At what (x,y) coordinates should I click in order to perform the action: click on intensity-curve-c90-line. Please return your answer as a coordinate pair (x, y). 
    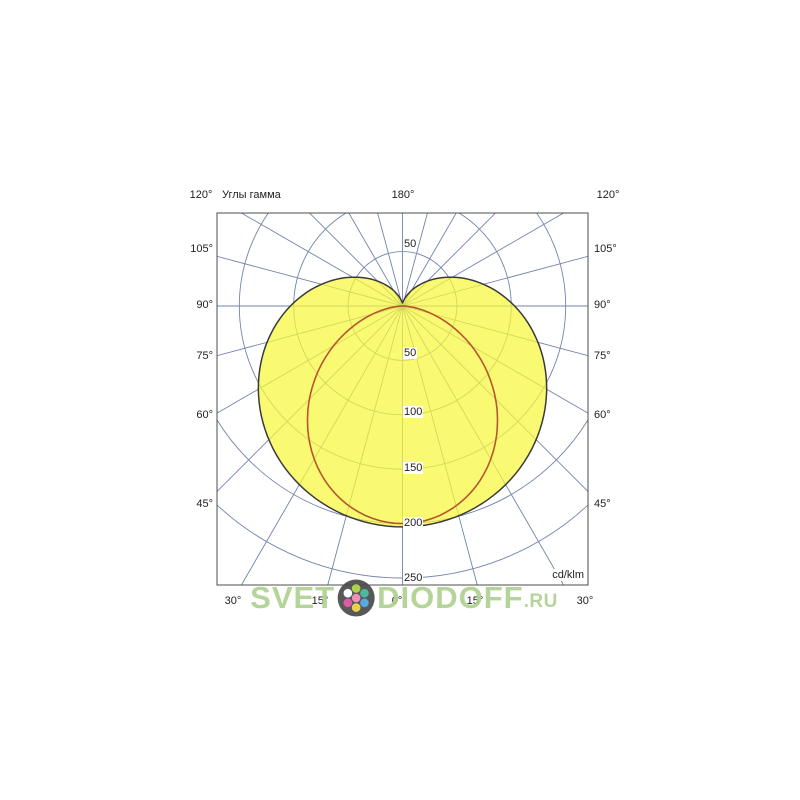
    Looking at the image, I should click on (402, 415).